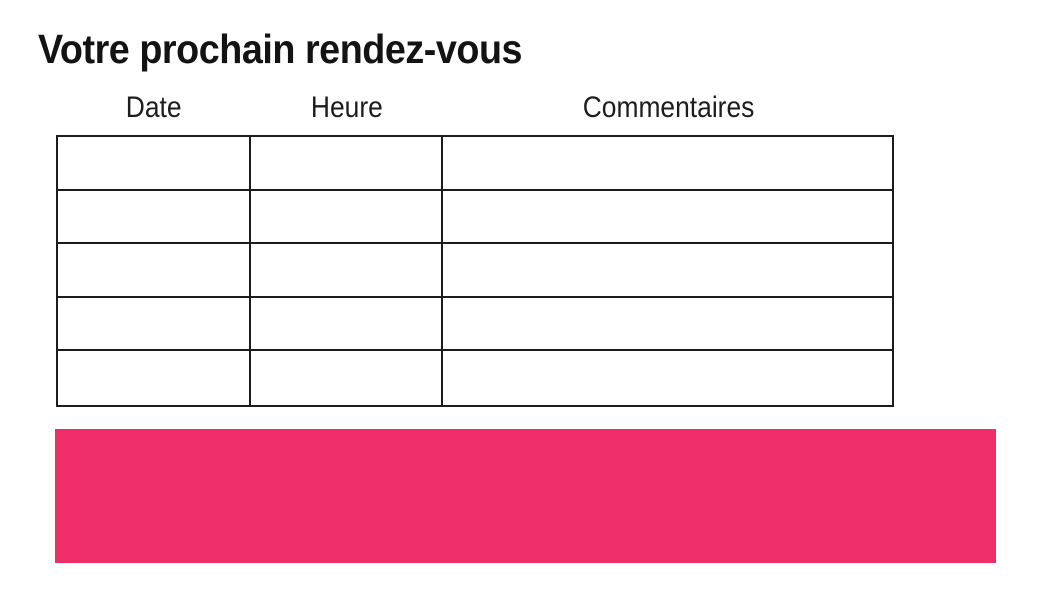  I want to click on column-header-commentaires-label: Commentaires, so click(668, 107).